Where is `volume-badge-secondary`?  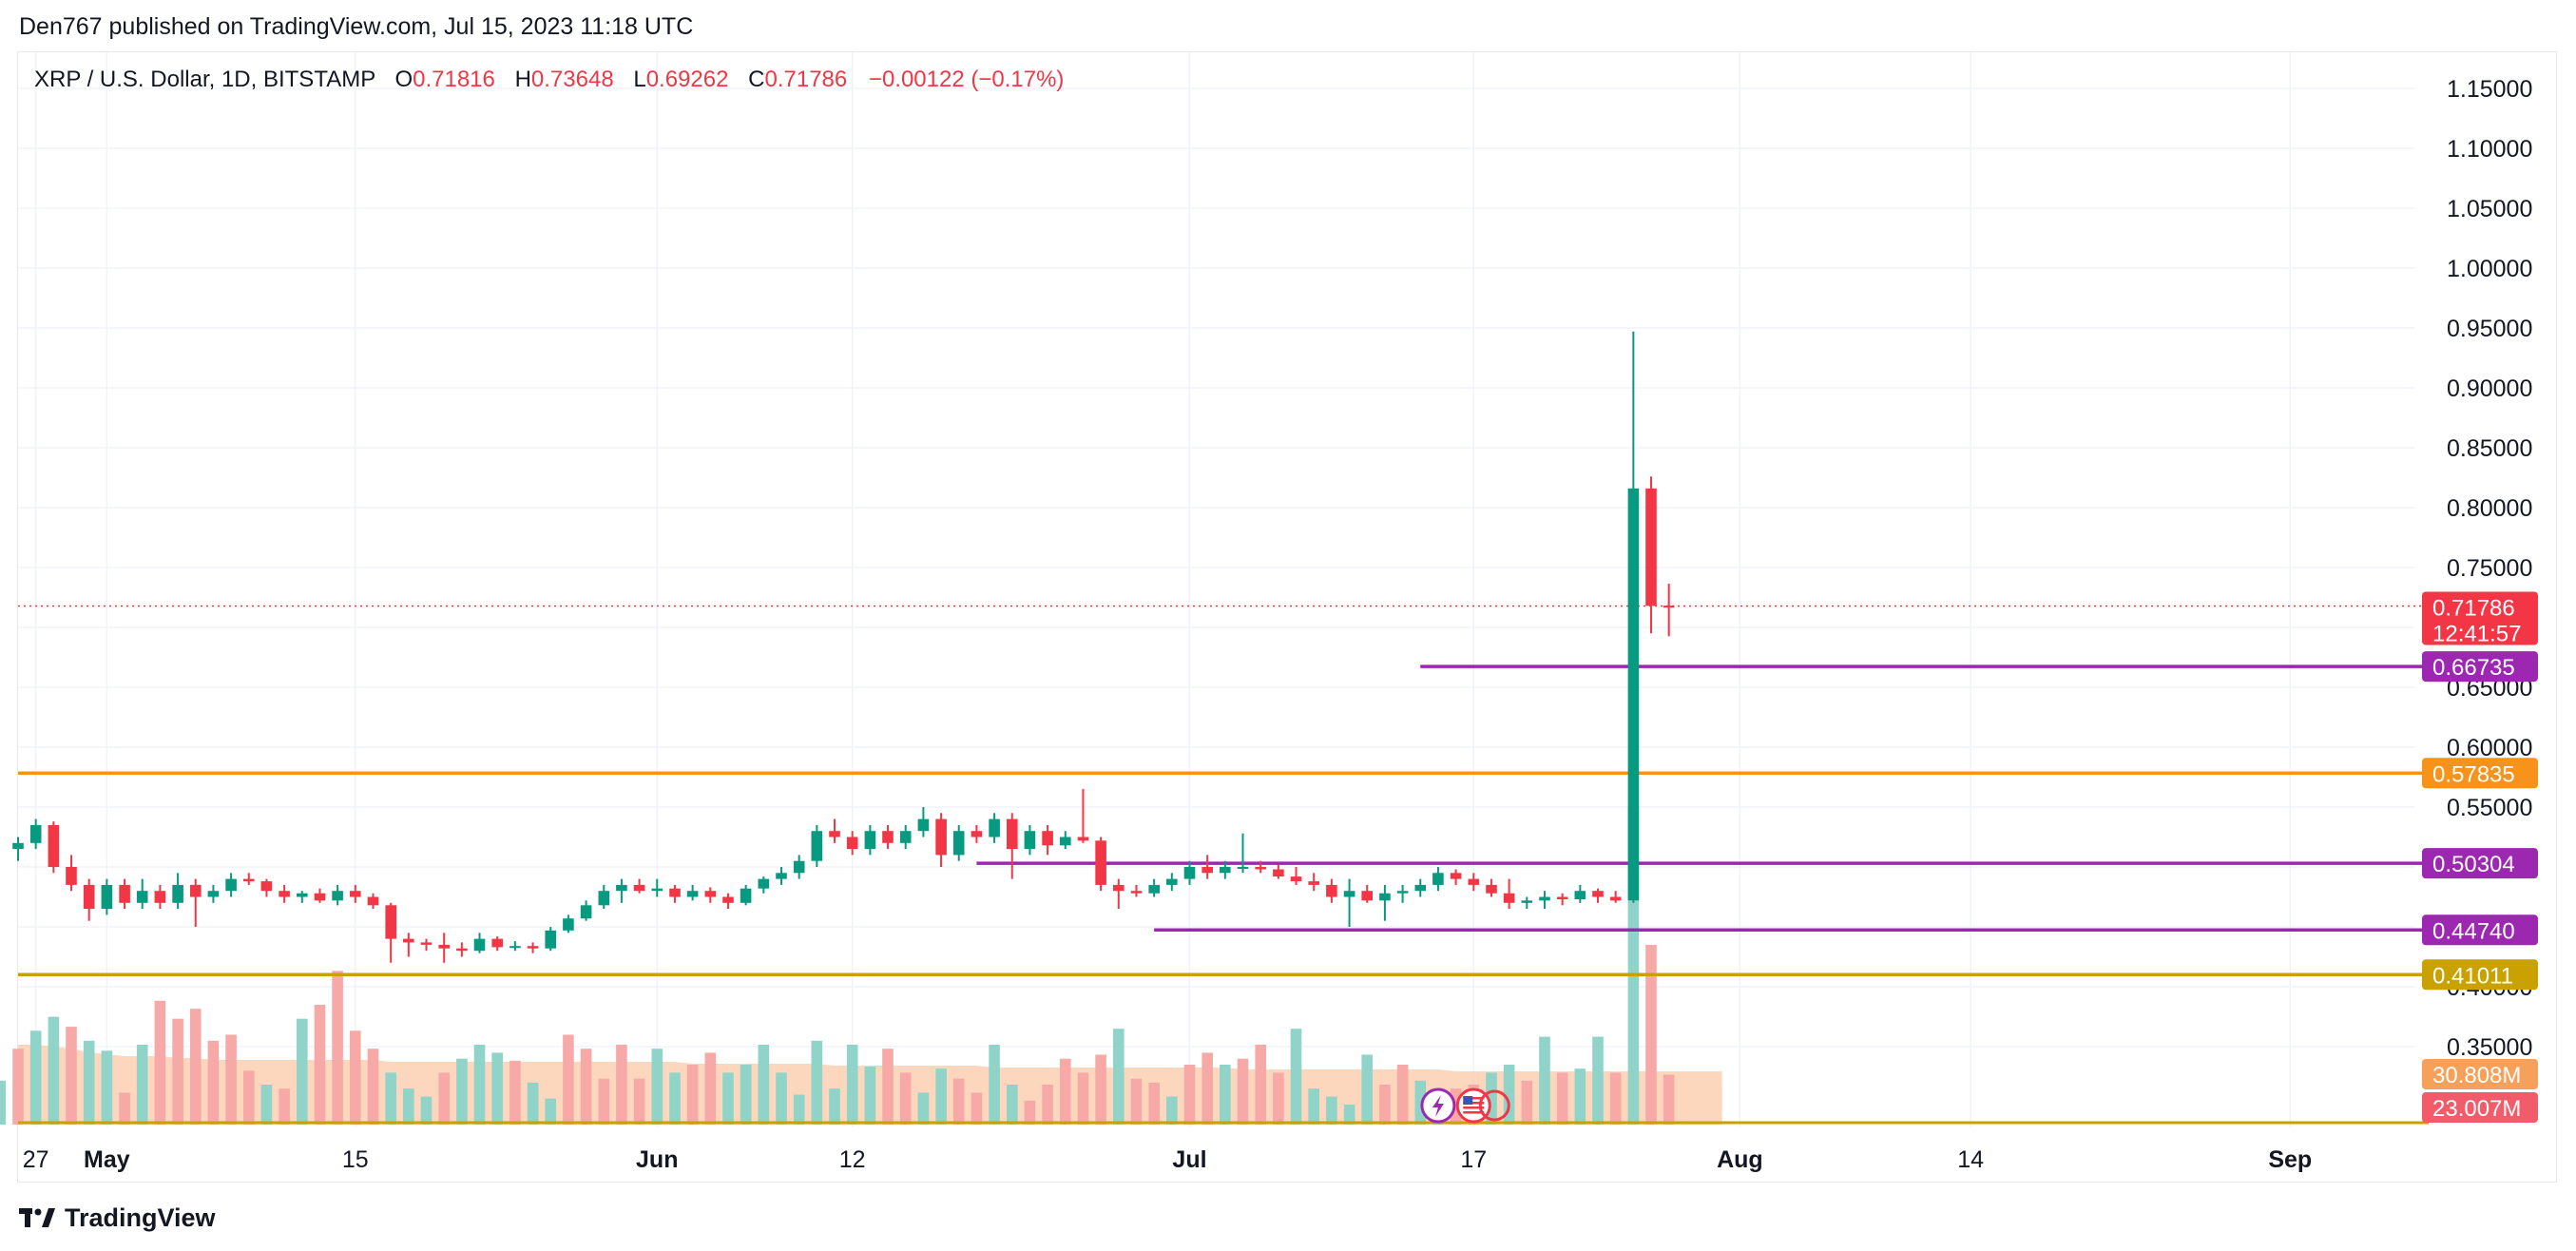
volume-badge-secondary is located at coordinates (2480, 1107).